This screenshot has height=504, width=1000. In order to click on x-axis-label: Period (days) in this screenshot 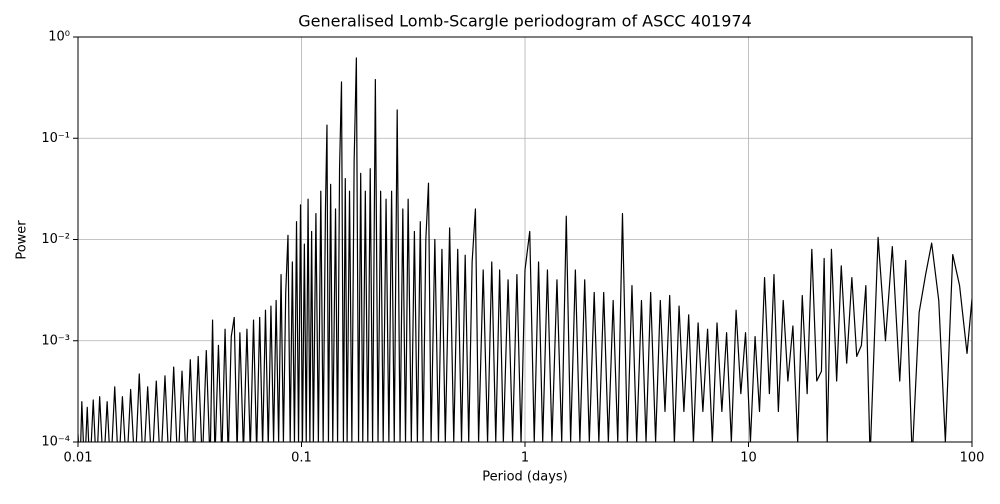, I will do `click(525, 477)`.